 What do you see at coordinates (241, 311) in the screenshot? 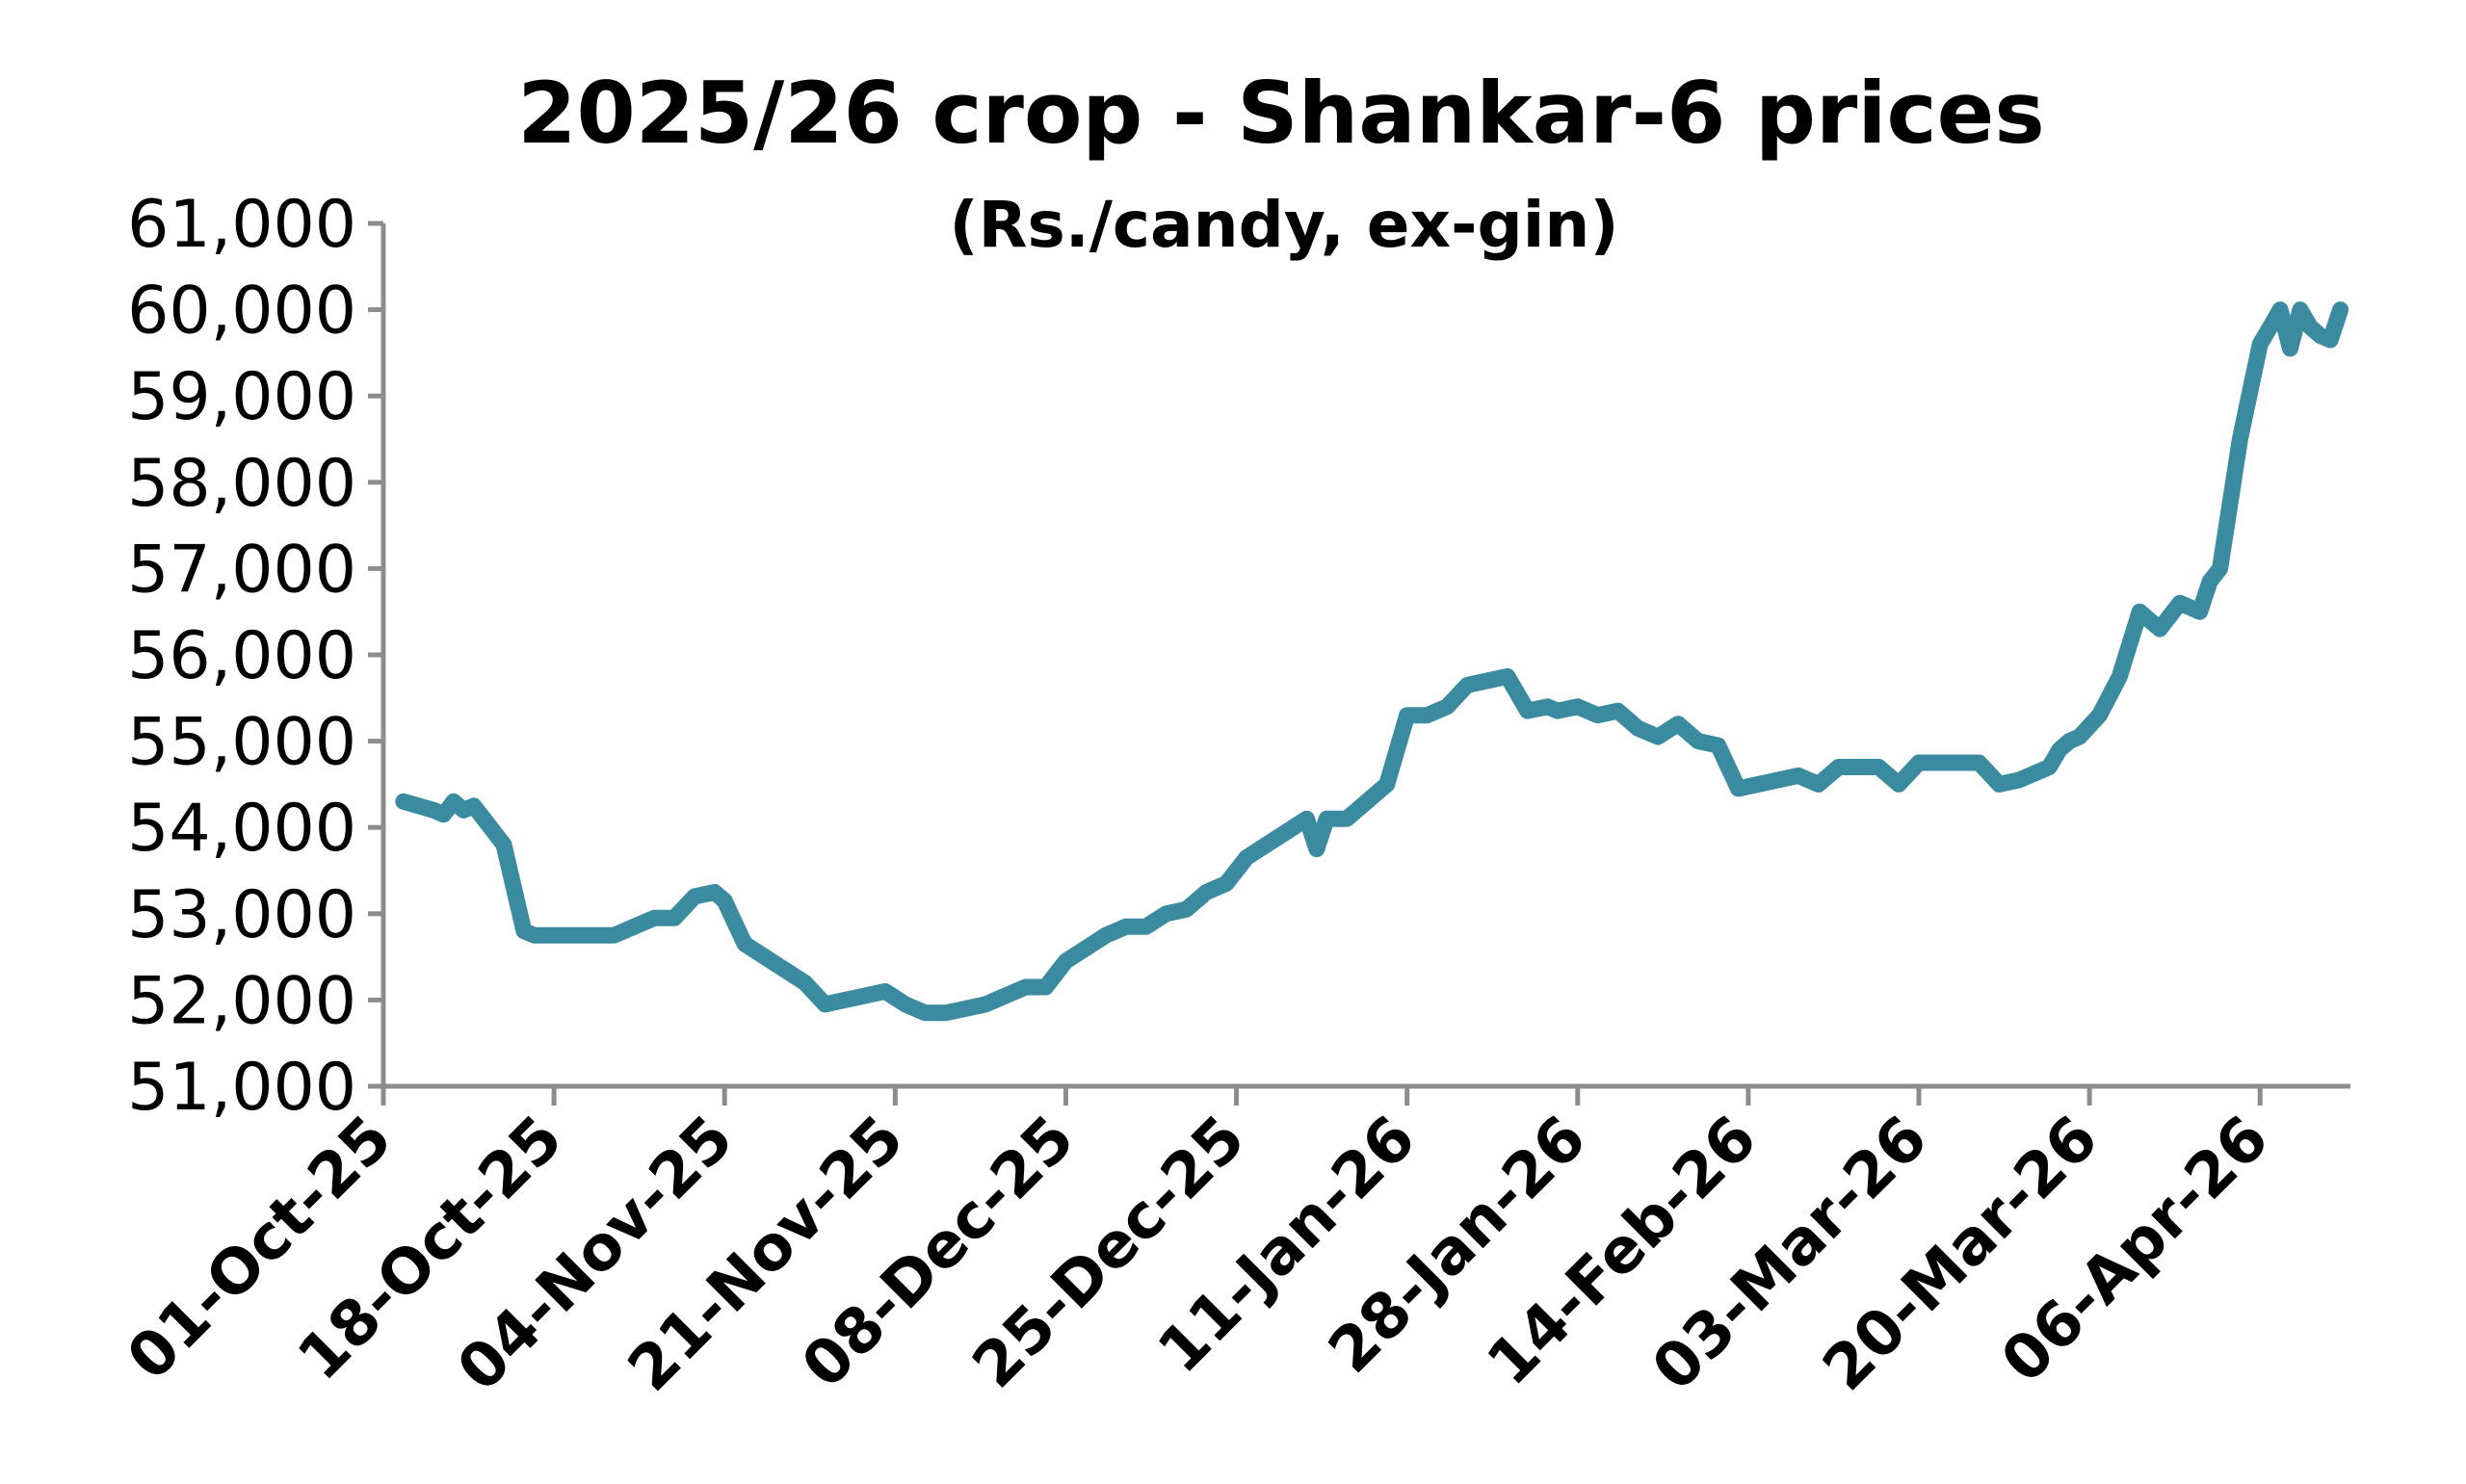
I see `y-tick-label: 60,000` at bounding box center [241, 311].